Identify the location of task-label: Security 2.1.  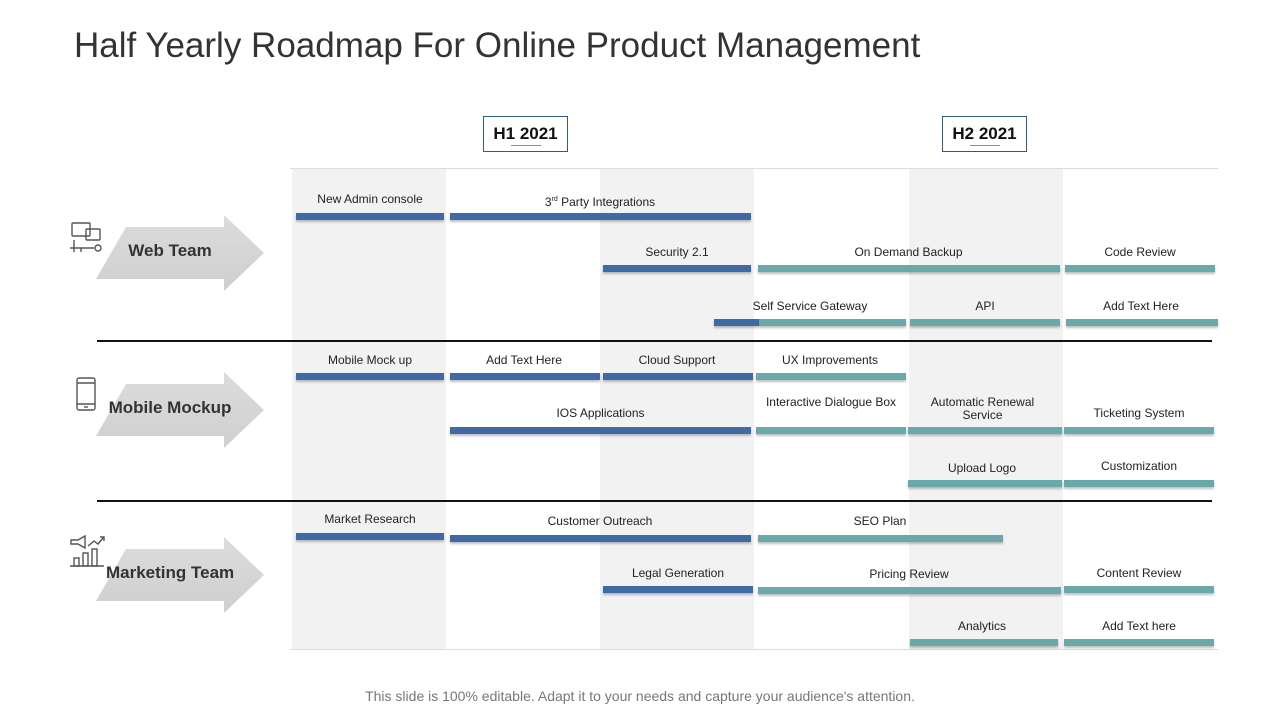
(677, 252).